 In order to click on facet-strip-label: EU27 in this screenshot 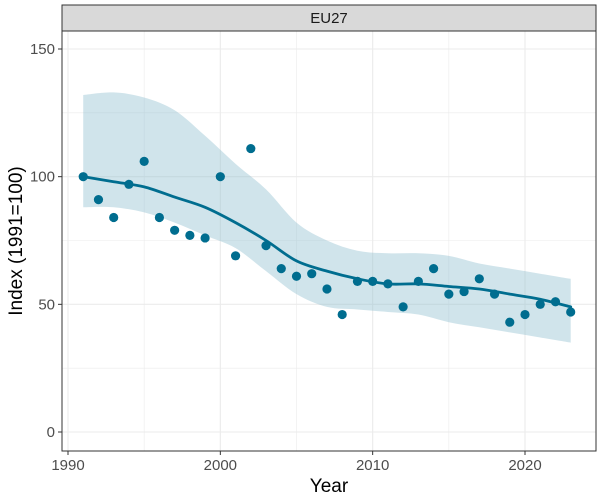, I will do `click(329, 18)`.